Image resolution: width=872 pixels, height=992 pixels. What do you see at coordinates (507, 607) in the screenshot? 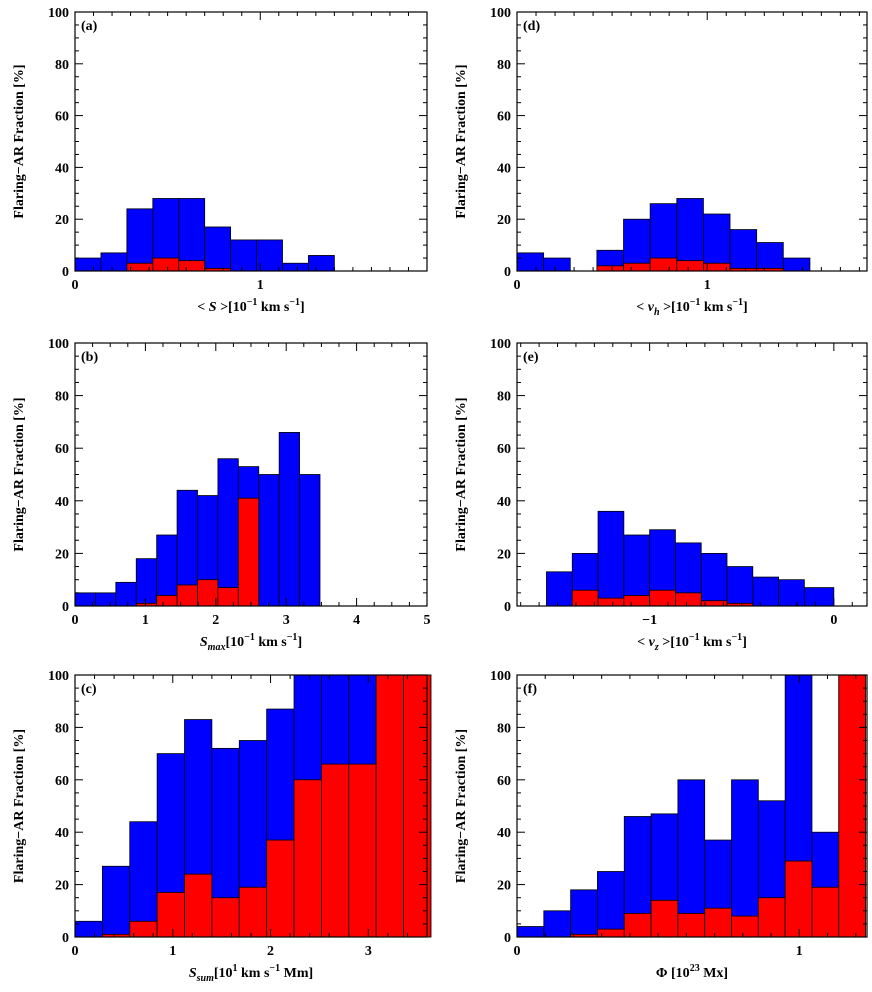
I see `ytick-label-e: 0` at bounding box center [507, 607].